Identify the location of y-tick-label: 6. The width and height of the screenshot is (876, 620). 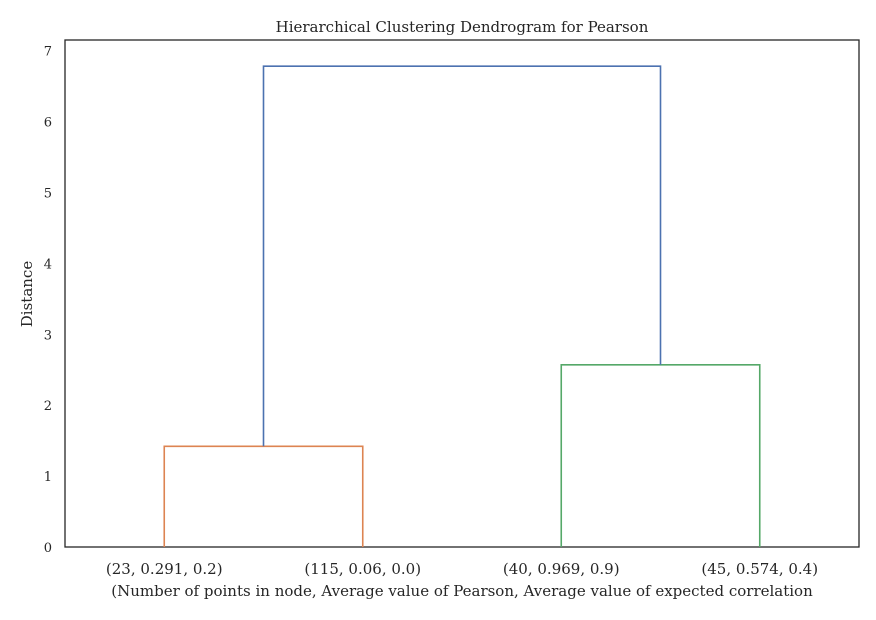
(48, 123).